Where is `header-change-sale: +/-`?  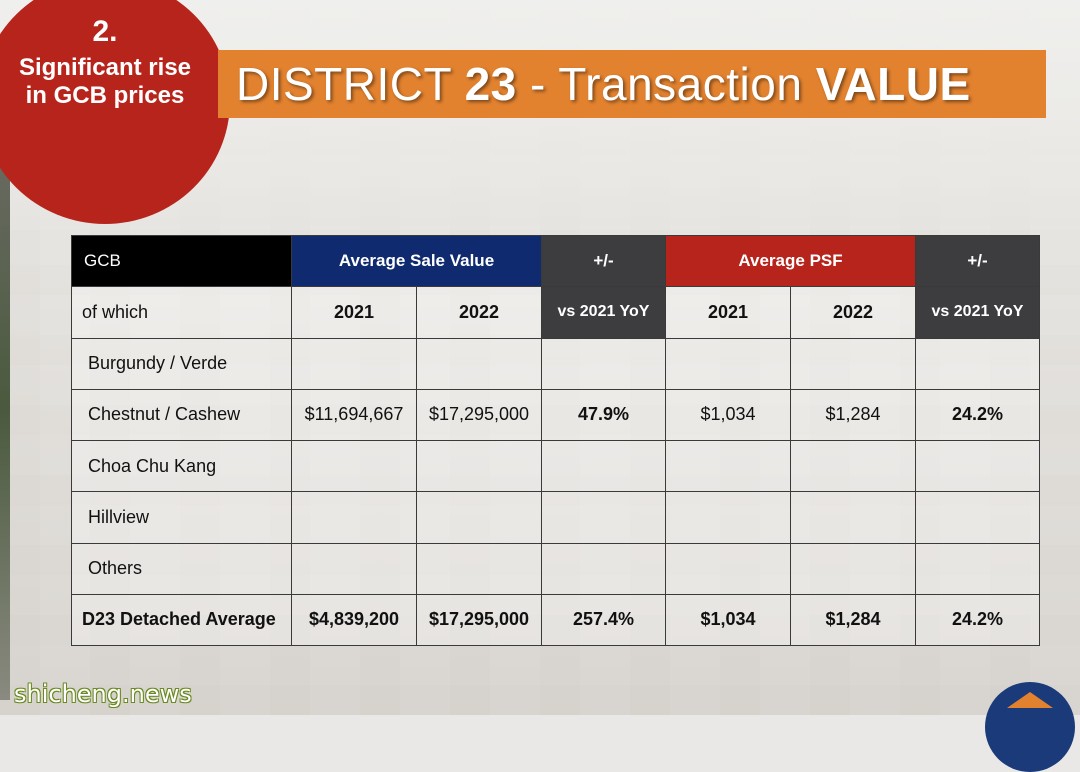 header-change-sale: +/- is located at coordinates (603, 261).